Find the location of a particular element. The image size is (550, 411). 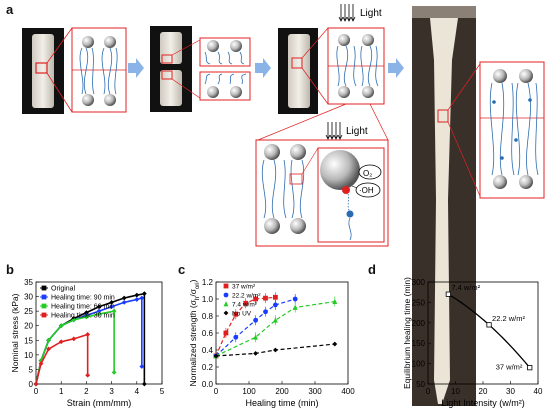

y-tick-label-b: 30 is located at coordinates (28, 297).